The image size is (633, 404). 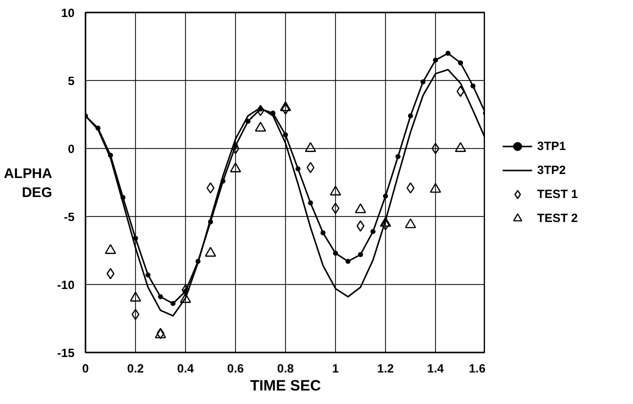 I want to click on legend-label: TEST 1, so click(x=557, y=194).